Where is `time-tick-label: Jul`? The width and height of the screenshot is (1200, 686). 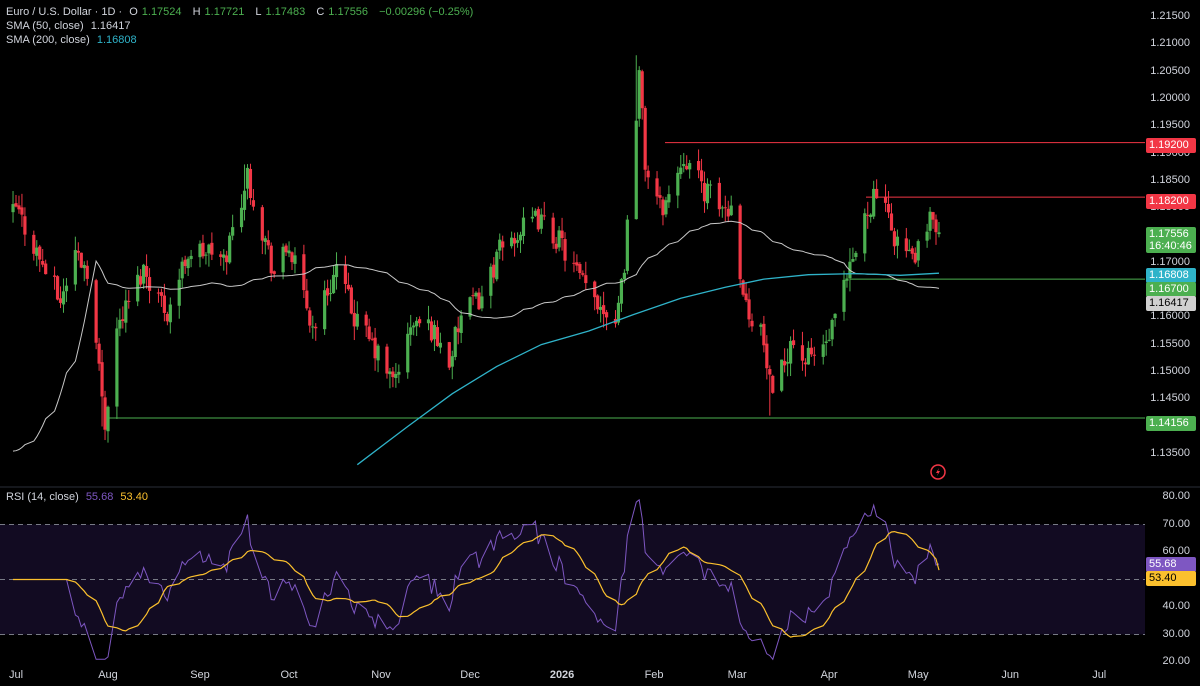 time-tick-label: Jul is located at coordinates (16, 675).